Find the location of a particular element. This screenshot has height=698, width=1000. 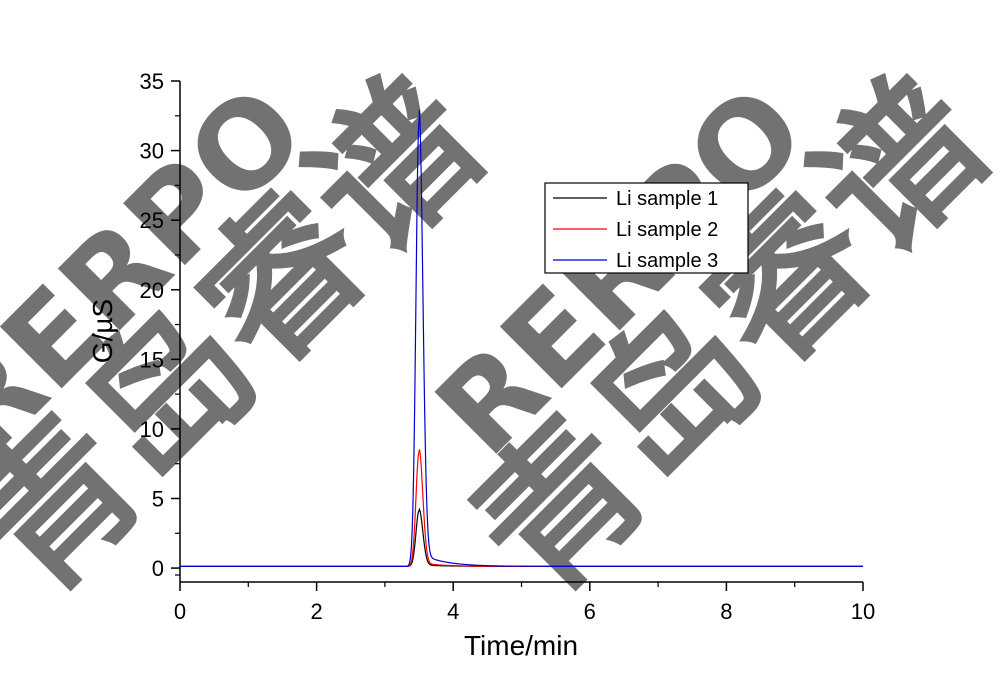

x-axis-label: Time/min is located at coordinates (521, 645).